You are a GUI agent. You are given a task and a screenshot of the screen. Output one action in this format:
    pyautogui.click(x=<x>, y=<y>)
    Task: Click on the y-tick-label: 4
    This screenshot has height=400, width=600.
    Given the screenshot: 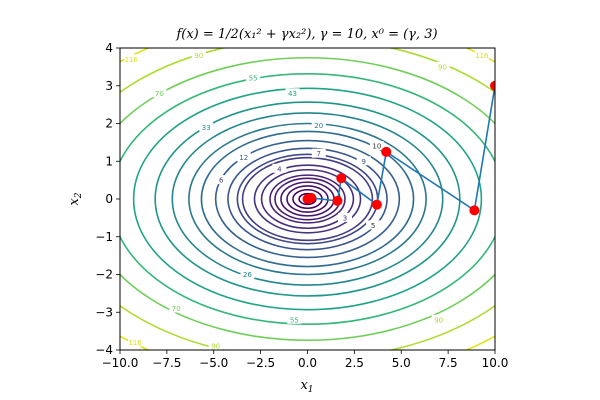 What is the action you would take?
    pyautogui.click(x=109, y=48)
    